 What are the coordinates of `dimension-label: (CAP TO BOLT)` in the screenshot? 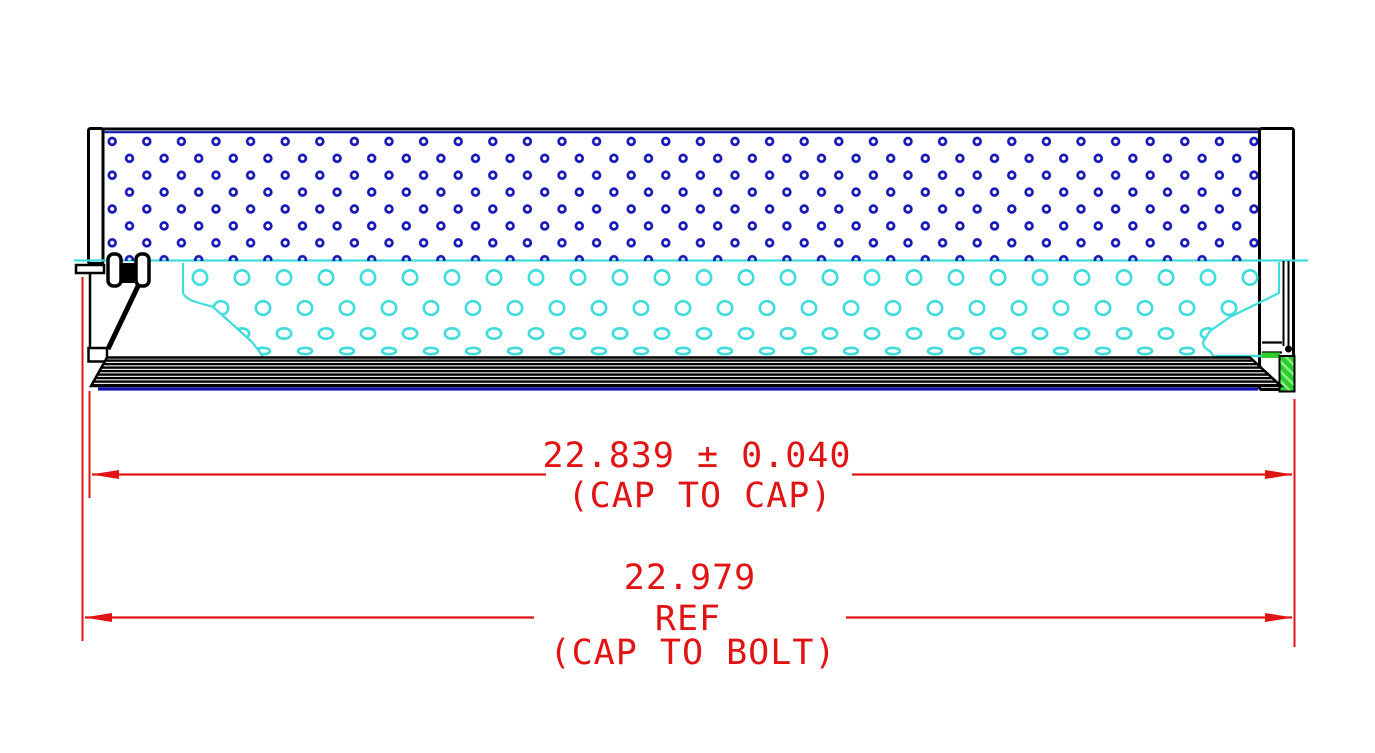 It's located at (693, 653).